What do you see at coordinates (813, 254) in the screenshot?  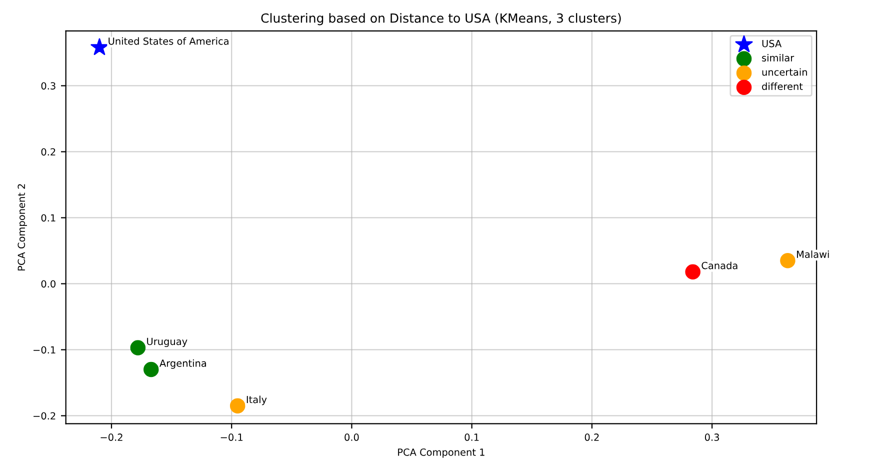 I see `annotation: Malawi` at bounding box center [813, 254].